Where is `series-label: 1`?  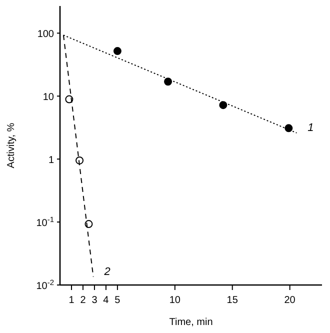 series-label: 1 is located at coordinates (311, 128).